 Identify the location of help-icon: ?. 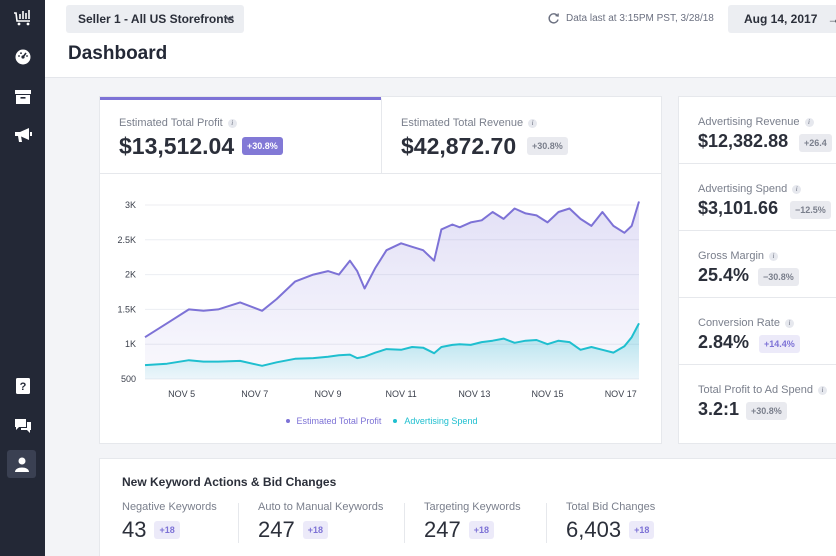
(22, 386).